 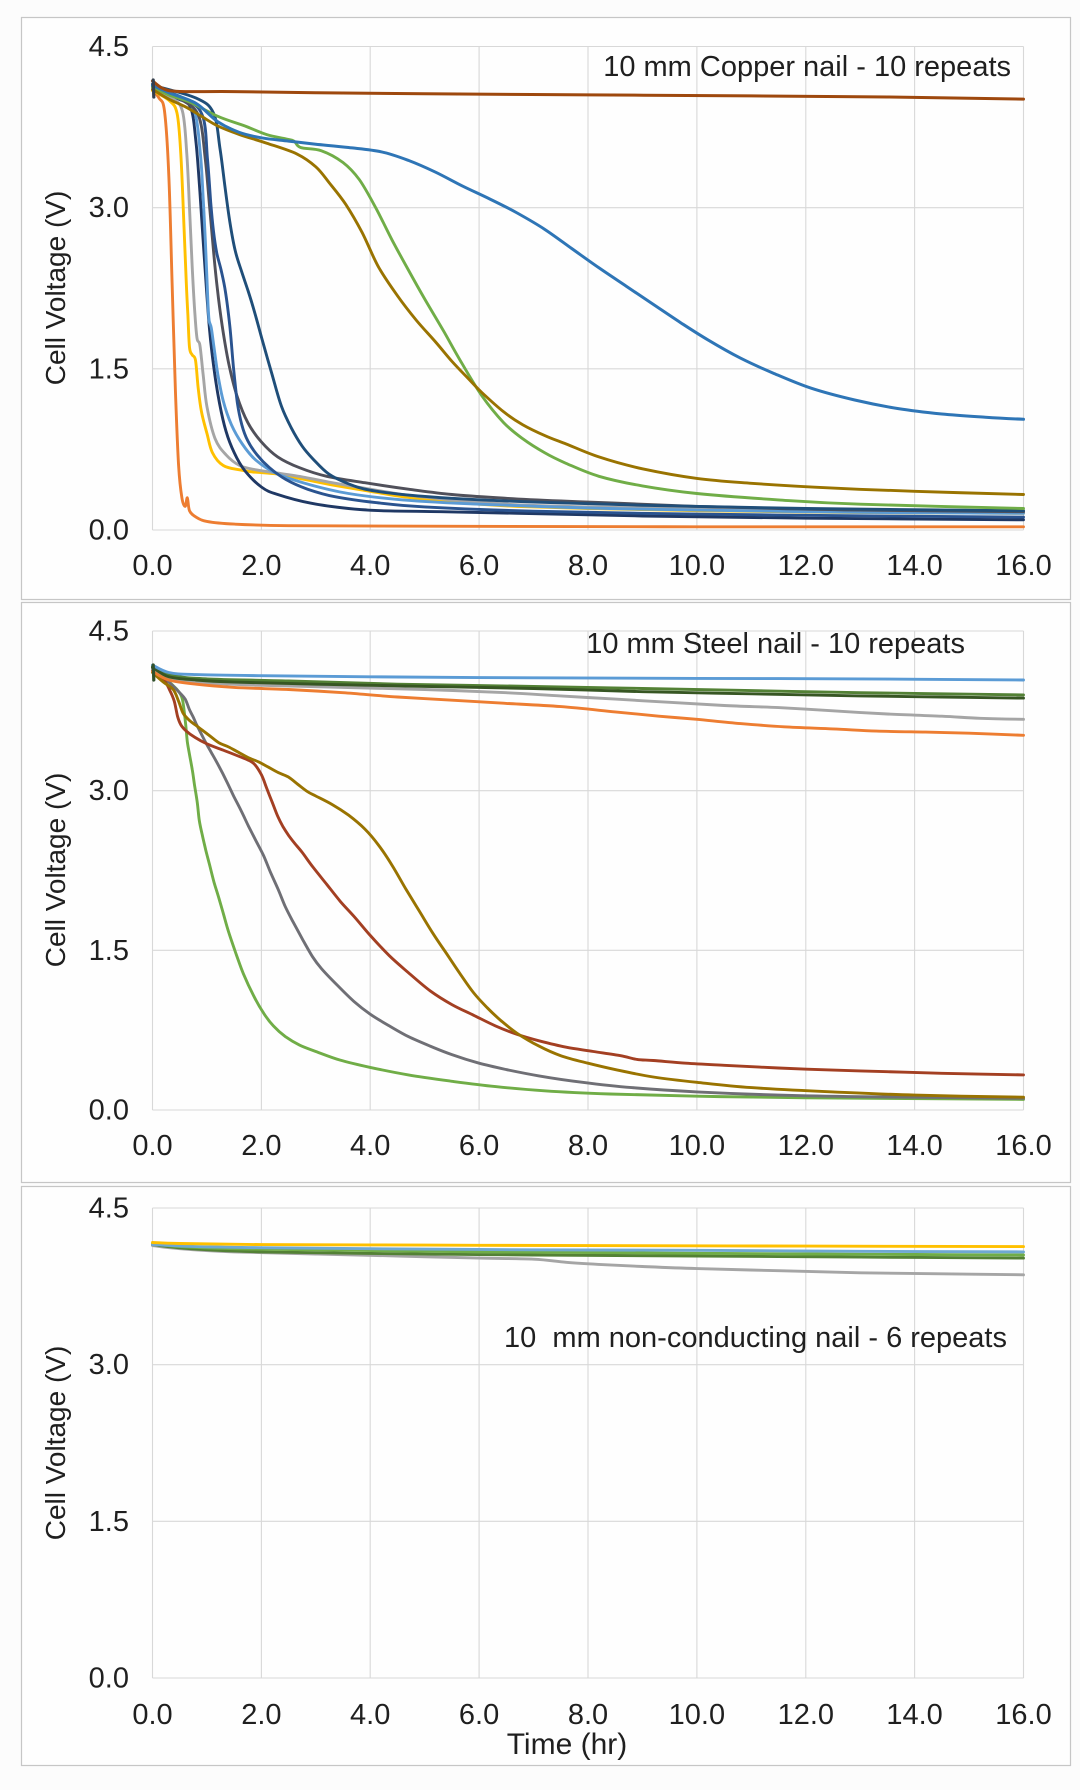 I want to click on svg-text: 10 mm Copper nail - 10 repeats, so click(x=807, y=67).